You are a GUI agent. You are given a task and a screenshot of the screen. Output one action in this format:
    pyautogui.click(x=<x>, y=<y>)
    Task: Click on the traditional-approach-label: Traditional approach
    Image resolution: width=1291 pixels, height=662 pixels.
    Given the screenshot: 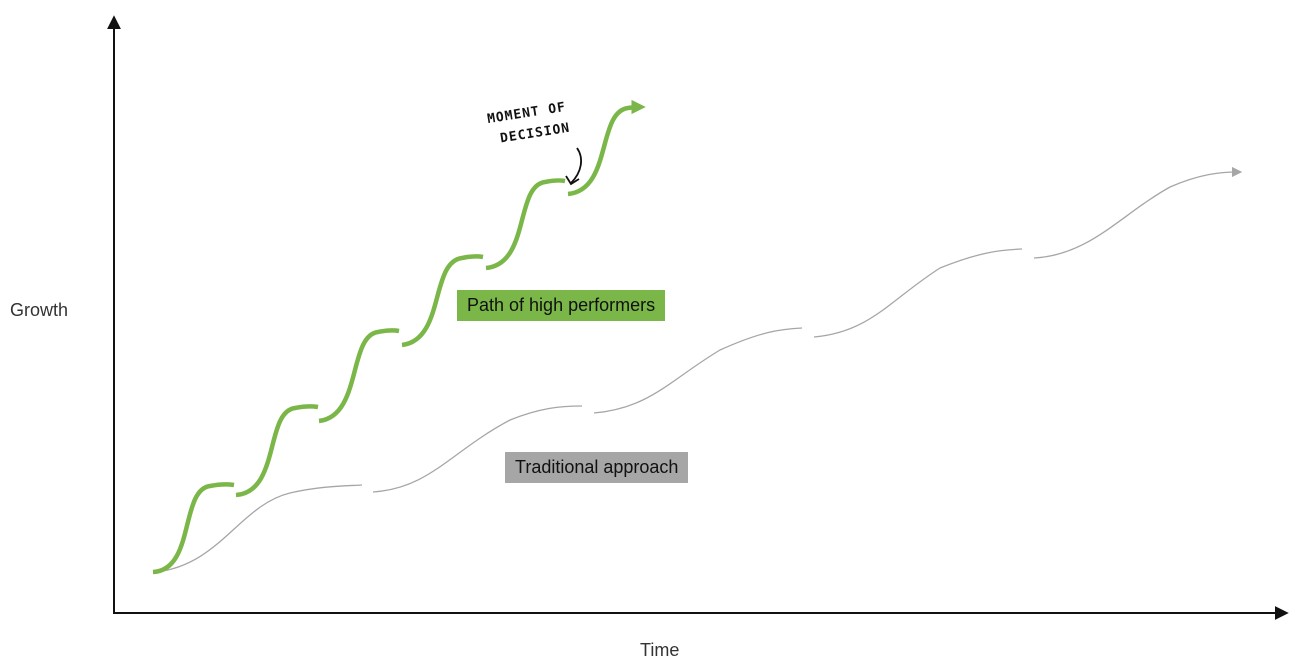 What is the action you would take?
    pyautogui.click(x=597, y=467)
    